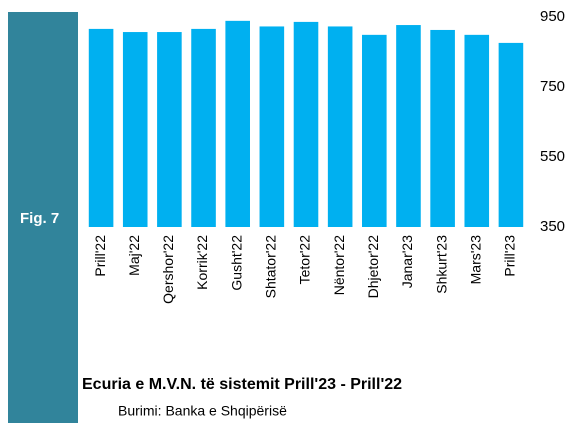  What do you see at coordinates (339, 265) in the screenshot?
I see `x-tick-label: Nëntor'22` at bounding box center [339, 265].